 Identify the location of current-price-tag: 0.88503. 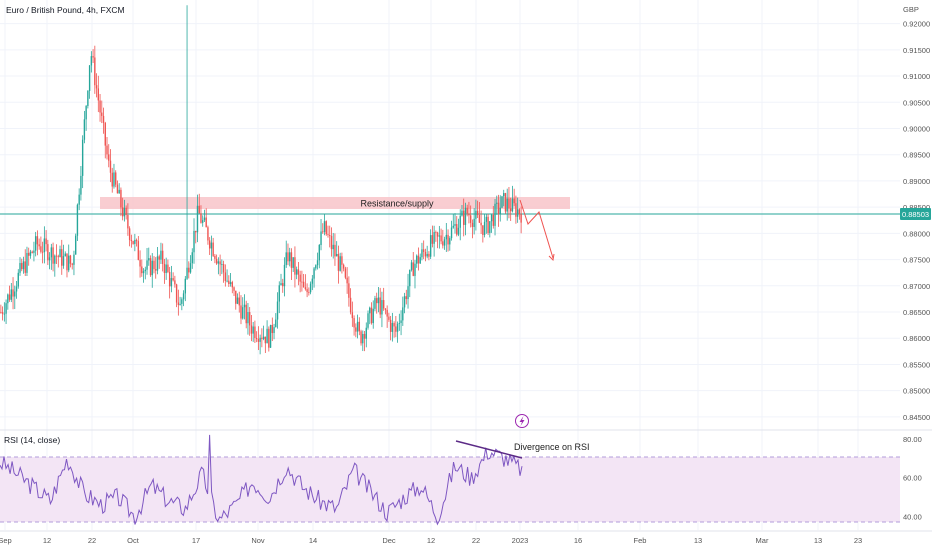
(915, 214).